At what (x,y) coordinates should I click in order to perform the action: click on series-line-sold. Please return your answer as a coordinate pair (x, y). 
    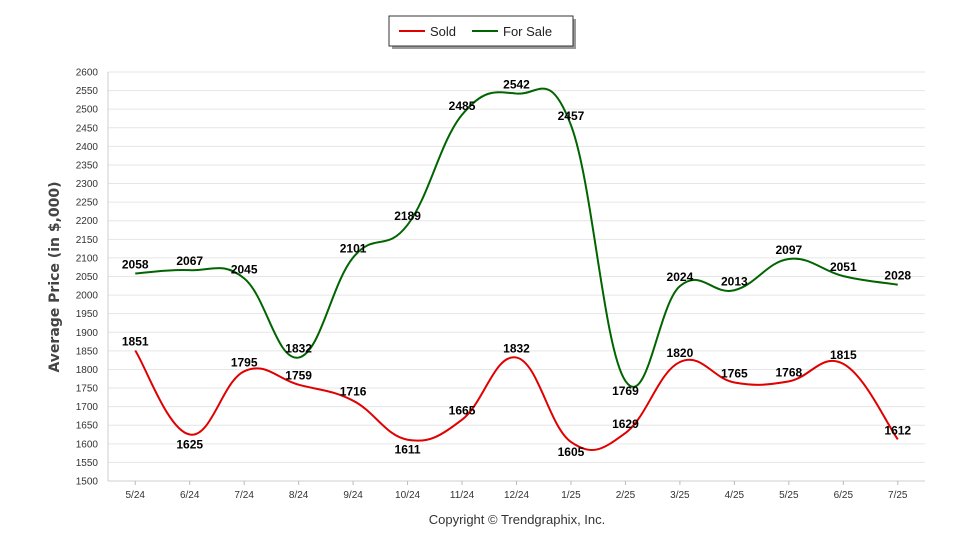
    Looking at the image, I should click on (516, 400).